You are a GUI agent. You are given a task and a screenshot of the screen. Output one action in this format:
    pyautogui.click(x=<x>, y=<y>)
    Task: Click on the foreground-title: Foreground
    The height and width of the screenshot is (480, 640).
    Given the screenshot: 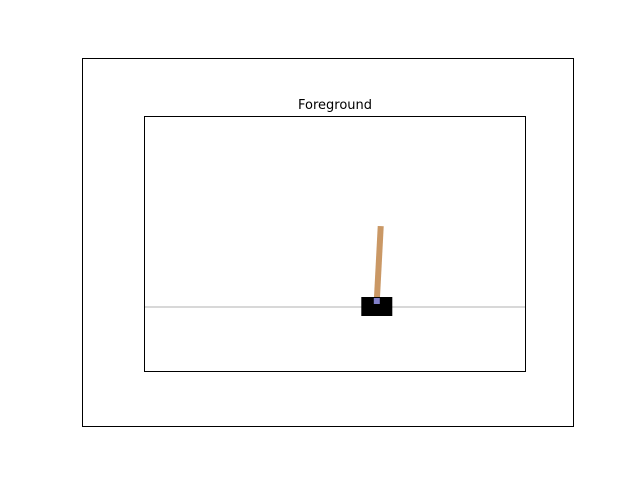 What is the action you would take?
    pyautogui.click(x=335, y=105)
    